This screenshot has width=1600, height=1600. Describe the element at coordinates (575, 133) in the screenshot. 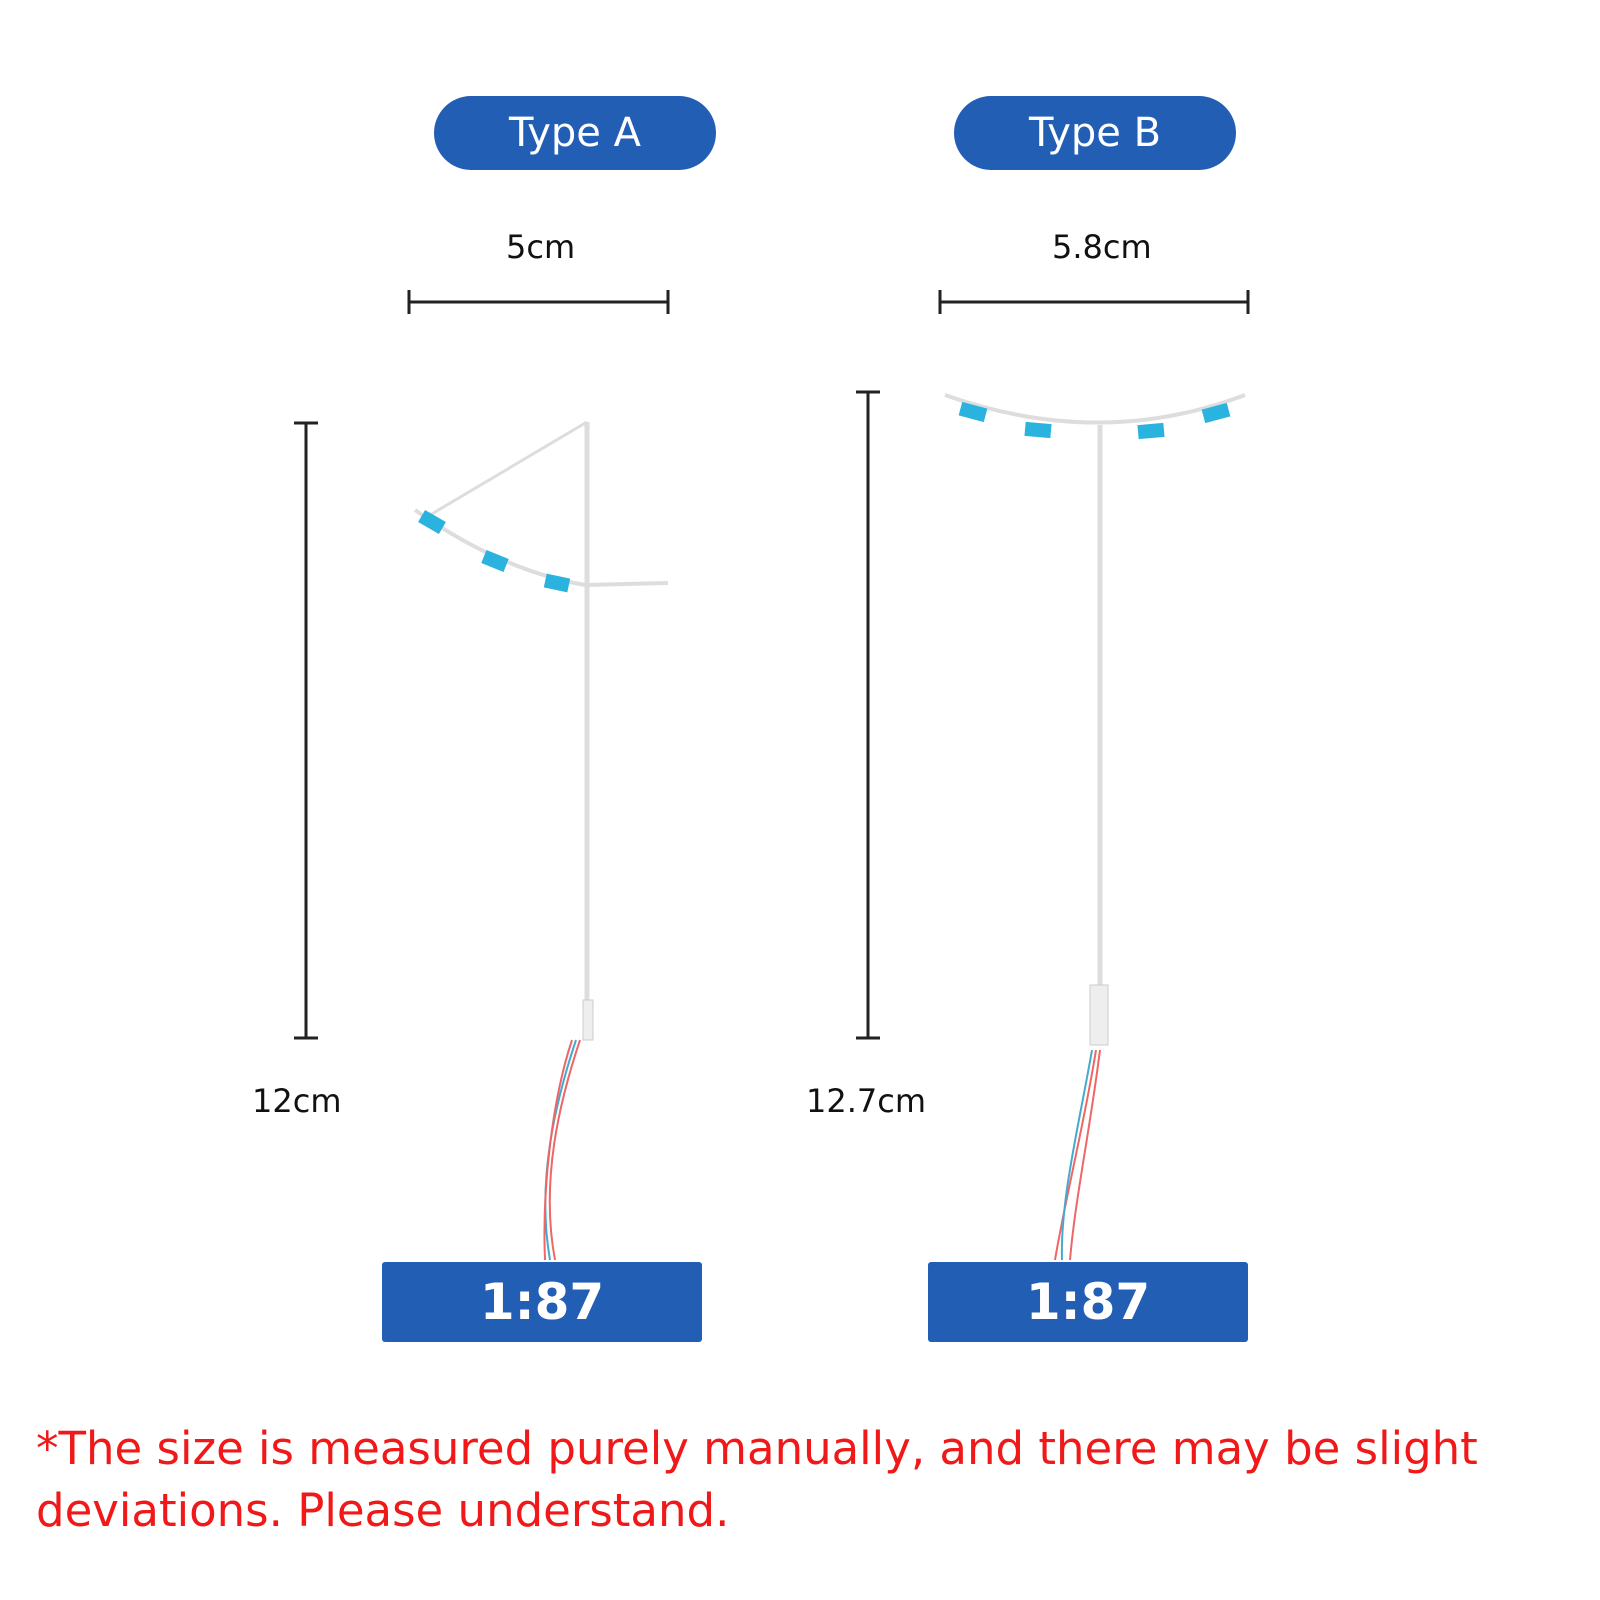

I see `type-a-badge: Type A` at that location.